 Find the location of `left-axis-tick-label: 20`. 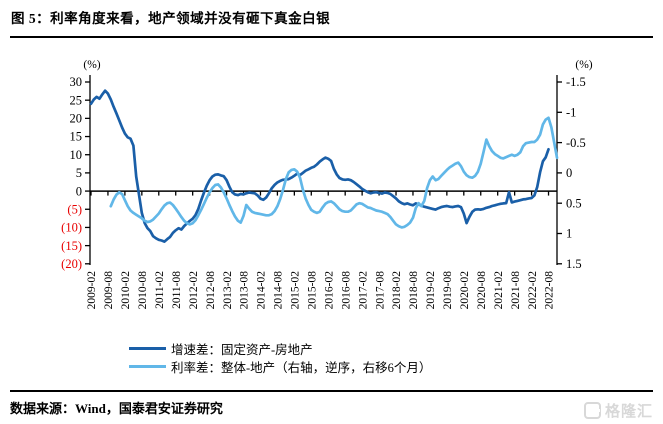

left-axis-tick-label: 20 is located at coordinates (76, 119).